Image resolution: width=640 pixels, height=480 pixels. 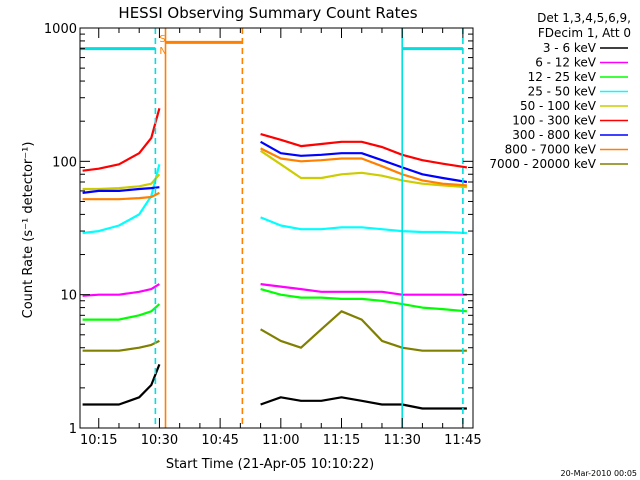 I want to click on x-tick-label: 11:15, so click(x=341, y=440).